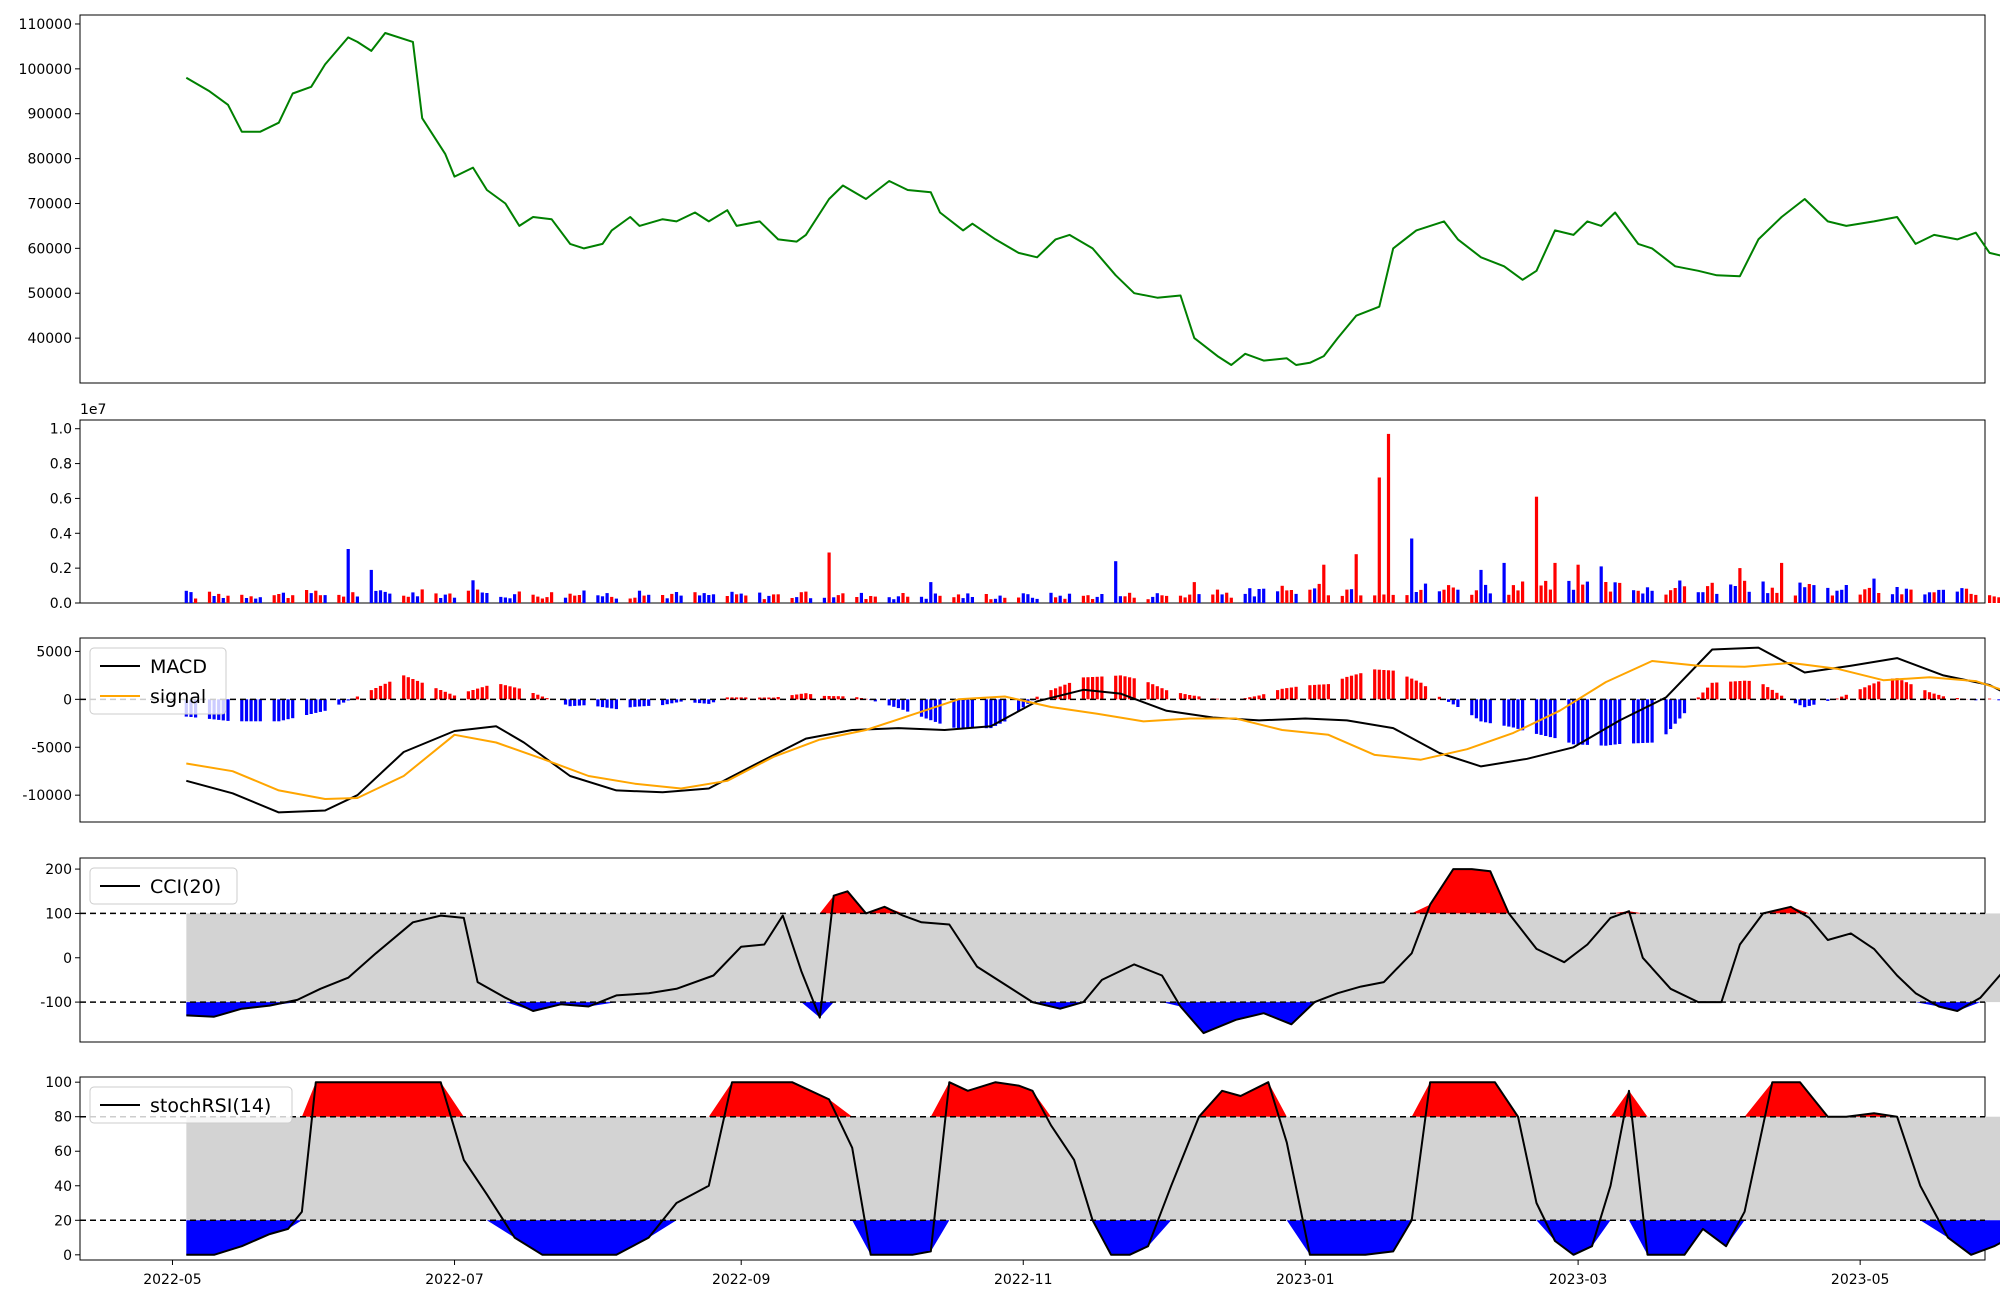  What do you see at coordinates (61, 465) in the screenshot?
I see `y-tick-label: 0.8` at bounding box center [61, 465].